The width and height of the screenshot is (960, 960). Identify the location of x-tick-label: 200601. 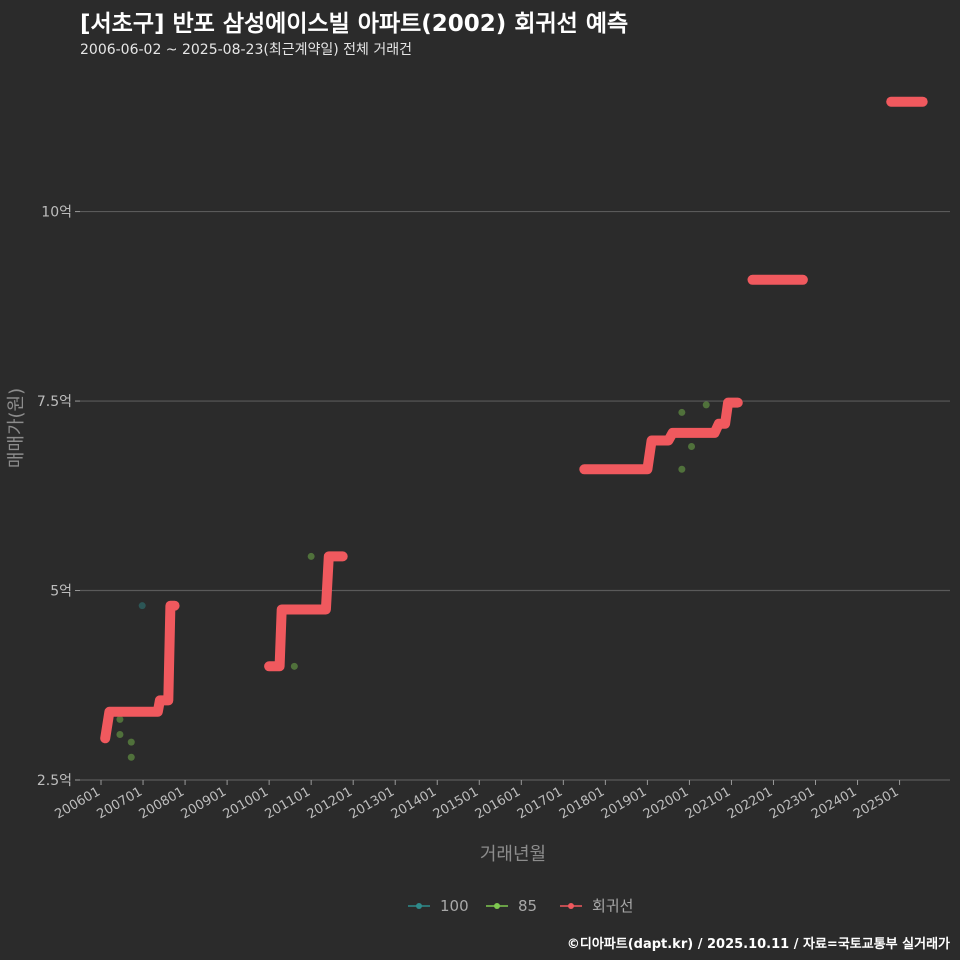
(78, 803).